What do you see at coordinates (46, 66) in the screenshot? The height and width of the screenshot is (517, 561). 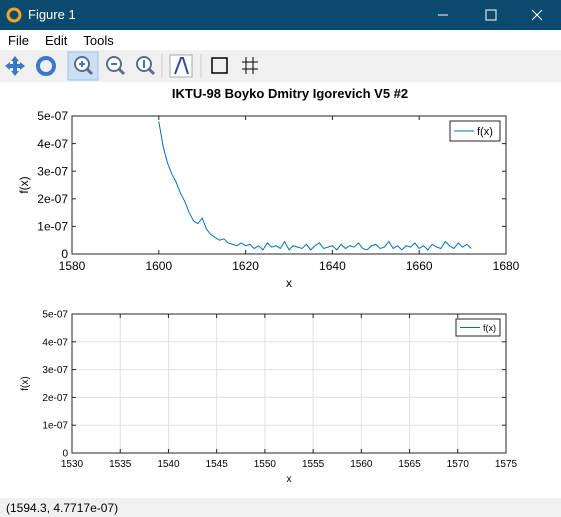 I see `rotate-button` at bounding box center [46, 66].